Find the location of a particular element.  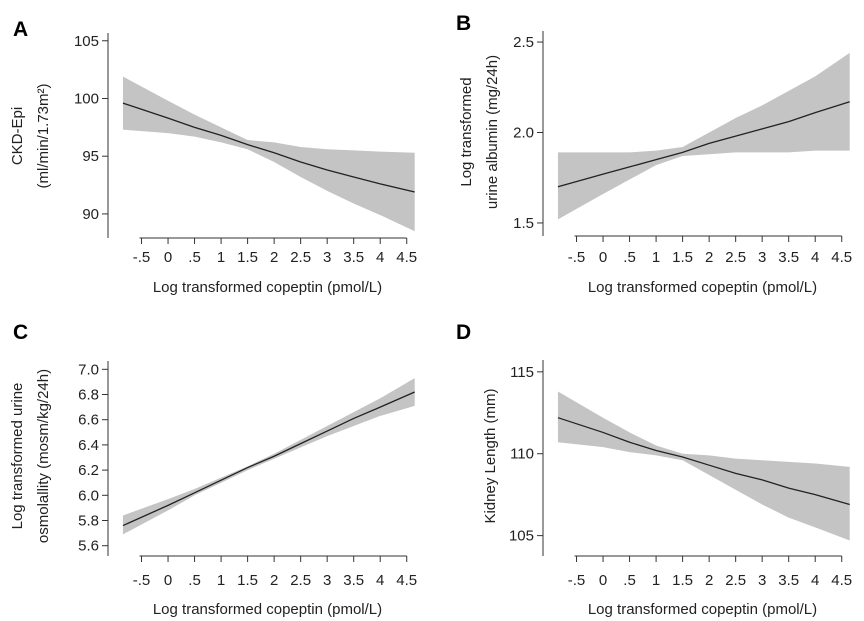

panel-letter: D is located at coordinates (463, 332).